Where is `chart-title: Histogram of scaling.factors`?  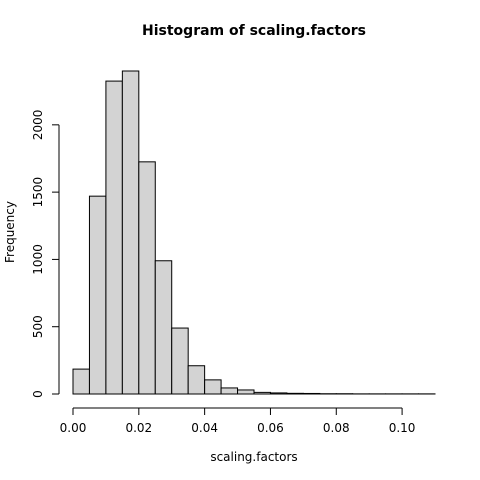 chart-title: Histogram of scaling.factors is located at coordinates (254, 31).